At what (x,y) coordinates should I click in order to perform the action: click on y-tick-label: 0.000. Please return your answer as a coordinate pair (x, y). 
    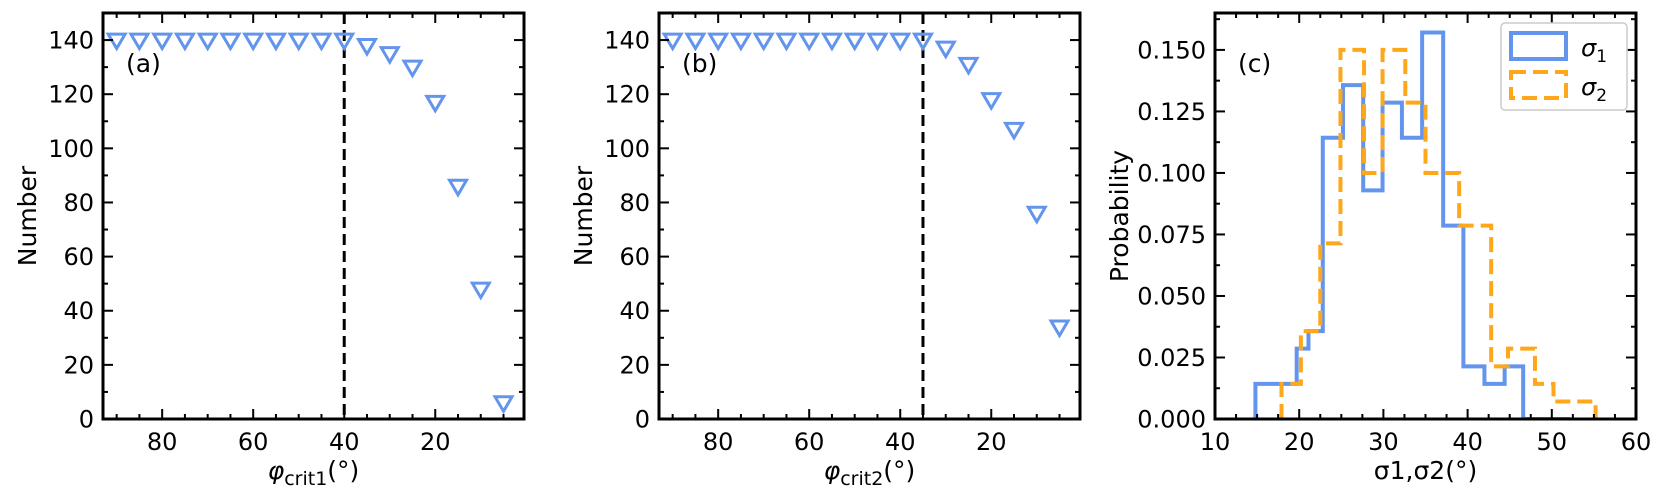
    Looking at the image, I should click on (1171, 420).